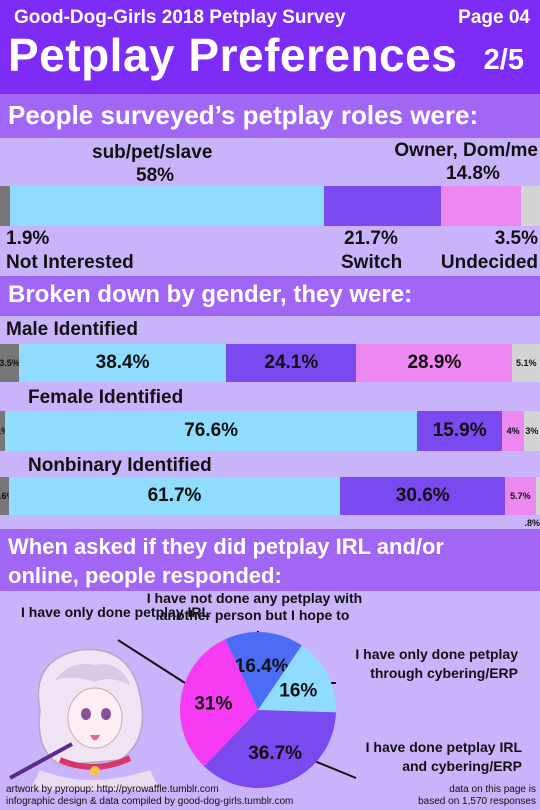 The image size is (540, 810). What do you see at coordinates (213, 704) in the screenshot?
I see `pie-value-irl-only: 31%` at bounding box center [213, 704].